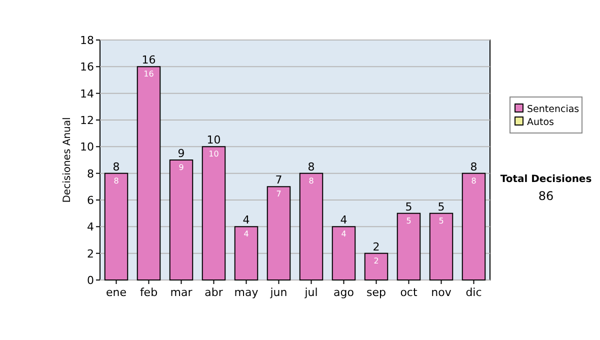  I want to click on x-tick-label: jul, so click(311, 292).